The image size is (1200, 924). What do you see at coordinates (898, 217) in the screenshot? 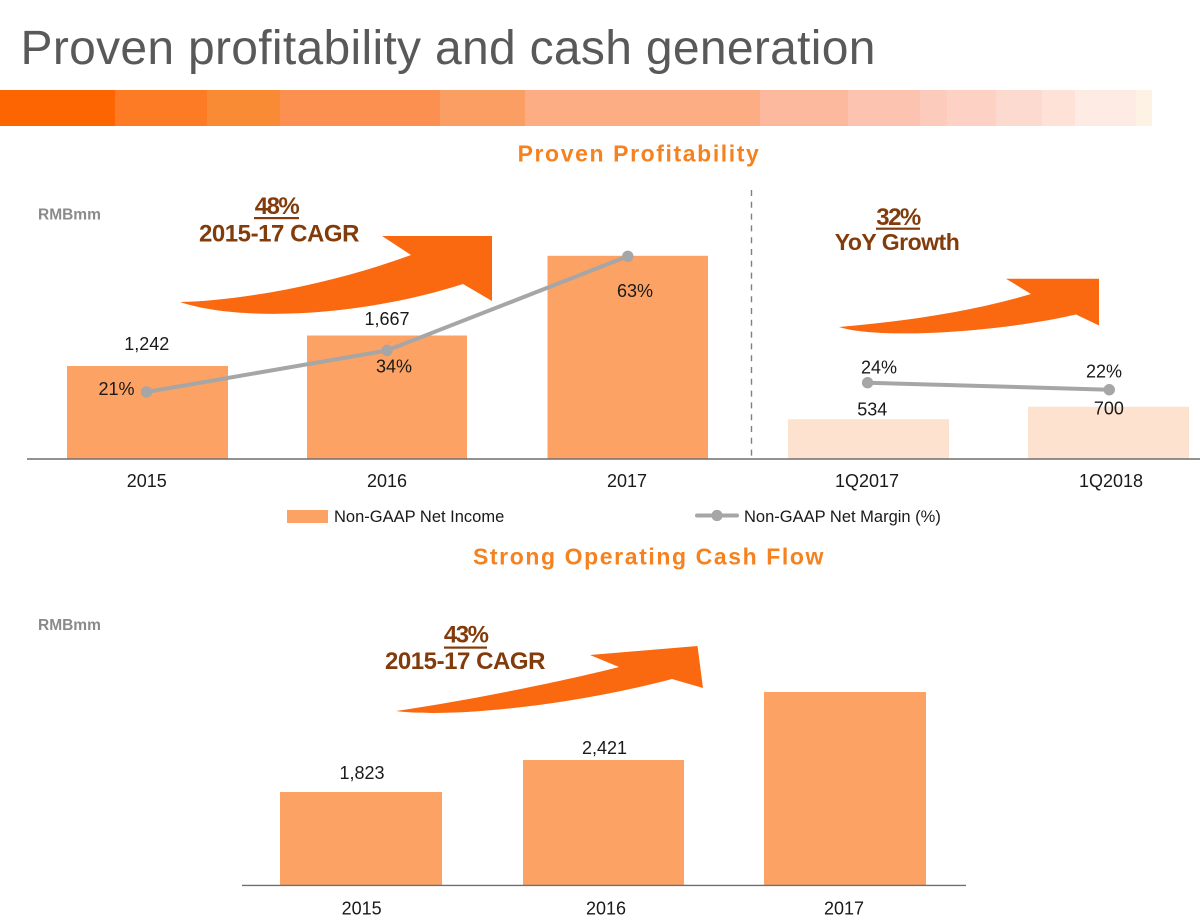
I see `svg-text: 32%` at bounding box center [898, 217].